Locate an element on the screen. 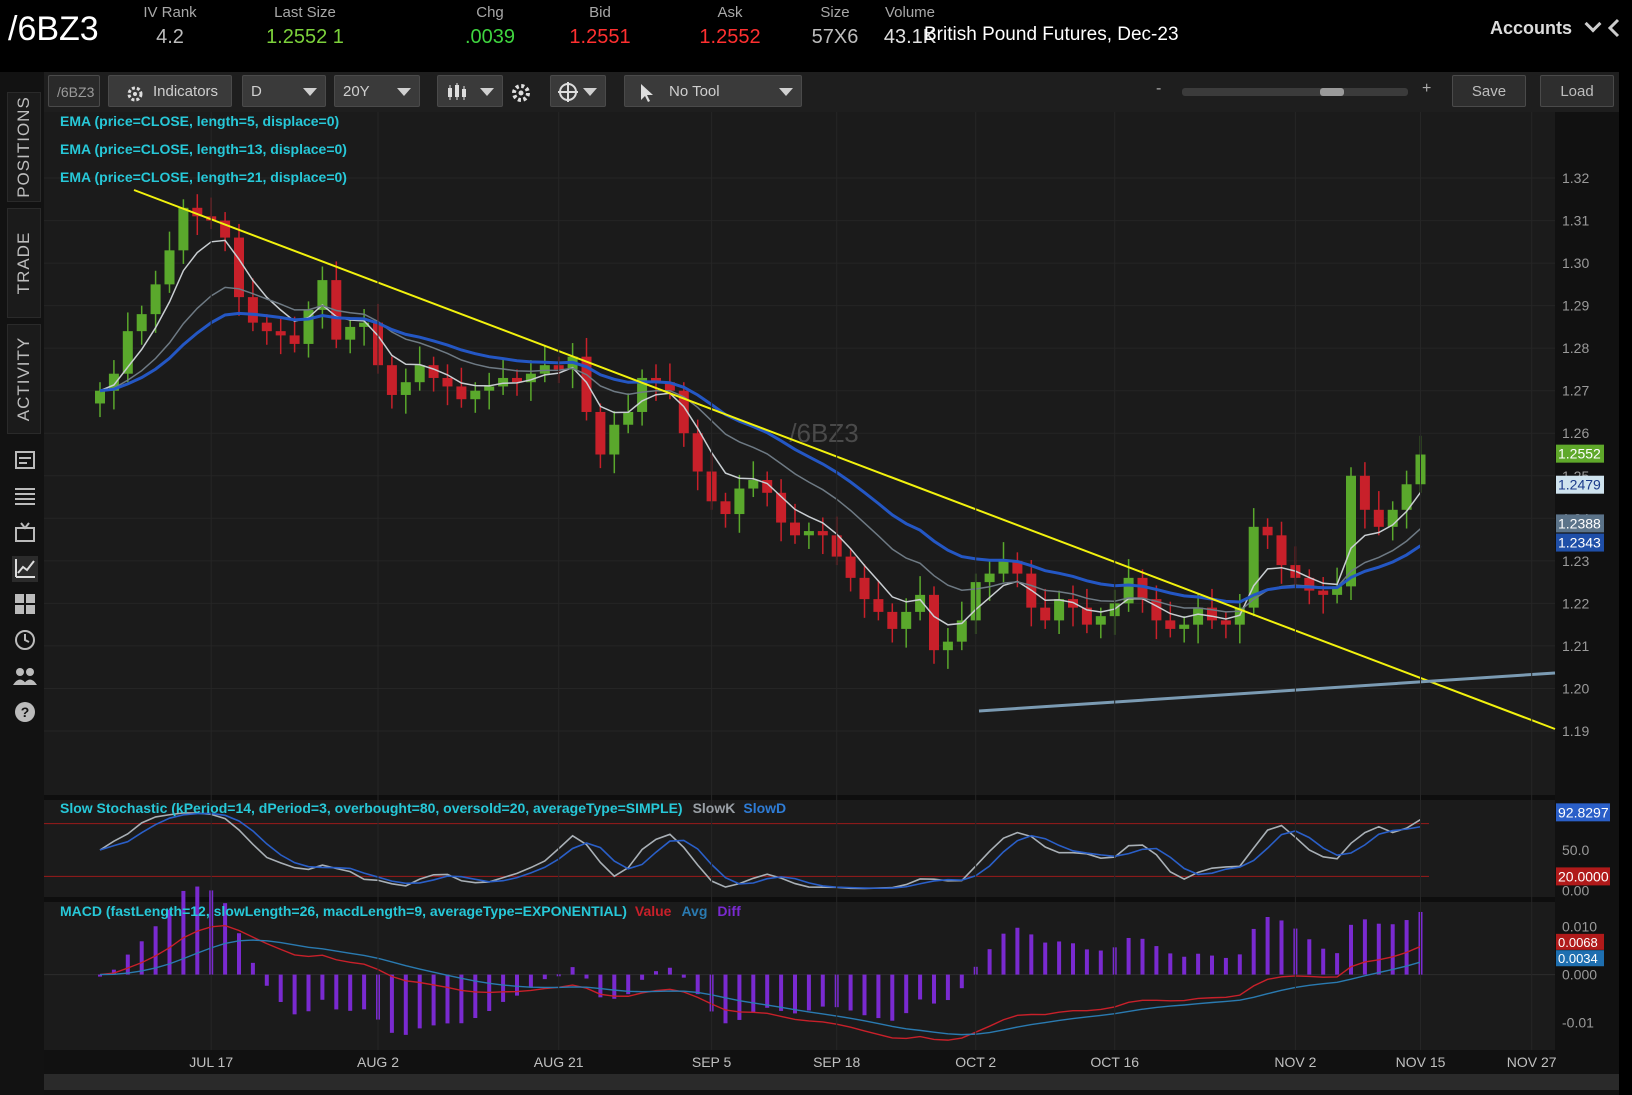 This screenshot has height=1095, width=1632. symbol-input: /6BZ3 is located at coordinates (74, 91).